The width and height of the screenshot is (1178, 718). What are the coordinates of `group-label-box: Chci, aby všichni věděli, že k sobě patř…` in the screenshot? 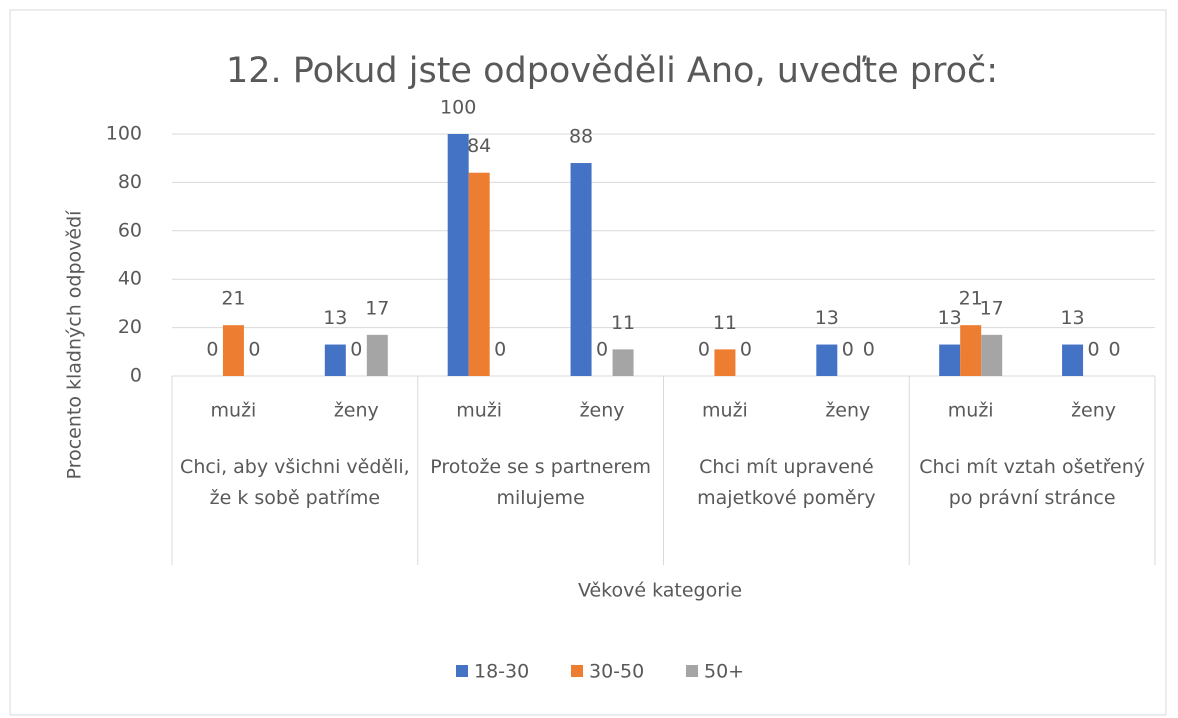 It's located at (295, 482).